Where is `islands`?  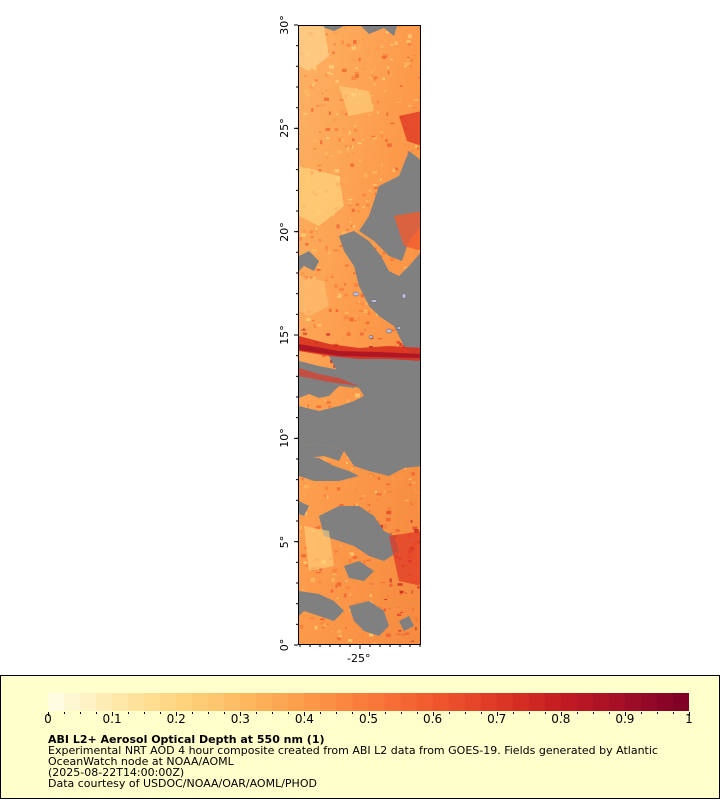
islands is located at coordinates (379, 315).